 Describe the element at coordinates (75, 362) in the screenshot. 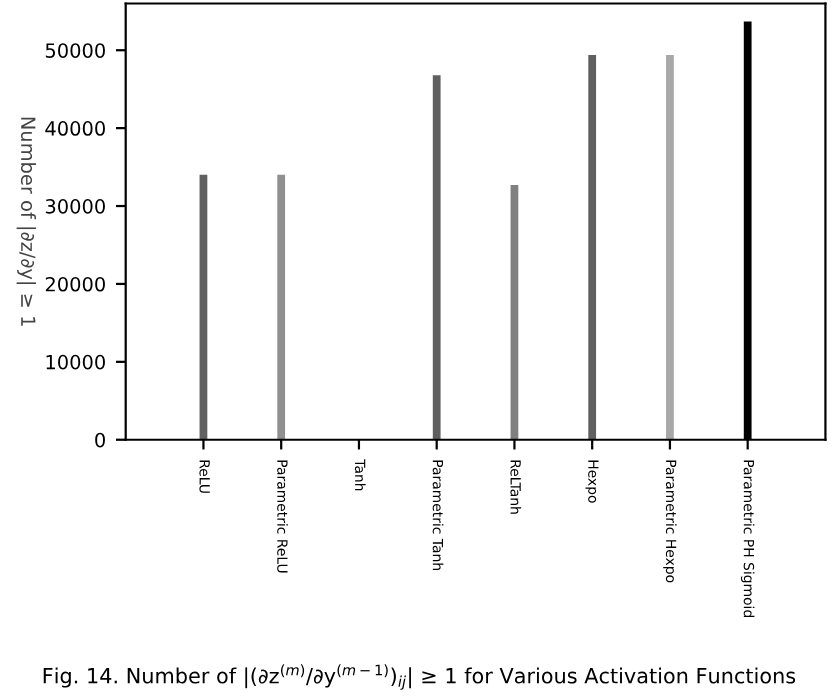

I see `y-tick-label: 10000` at that location.